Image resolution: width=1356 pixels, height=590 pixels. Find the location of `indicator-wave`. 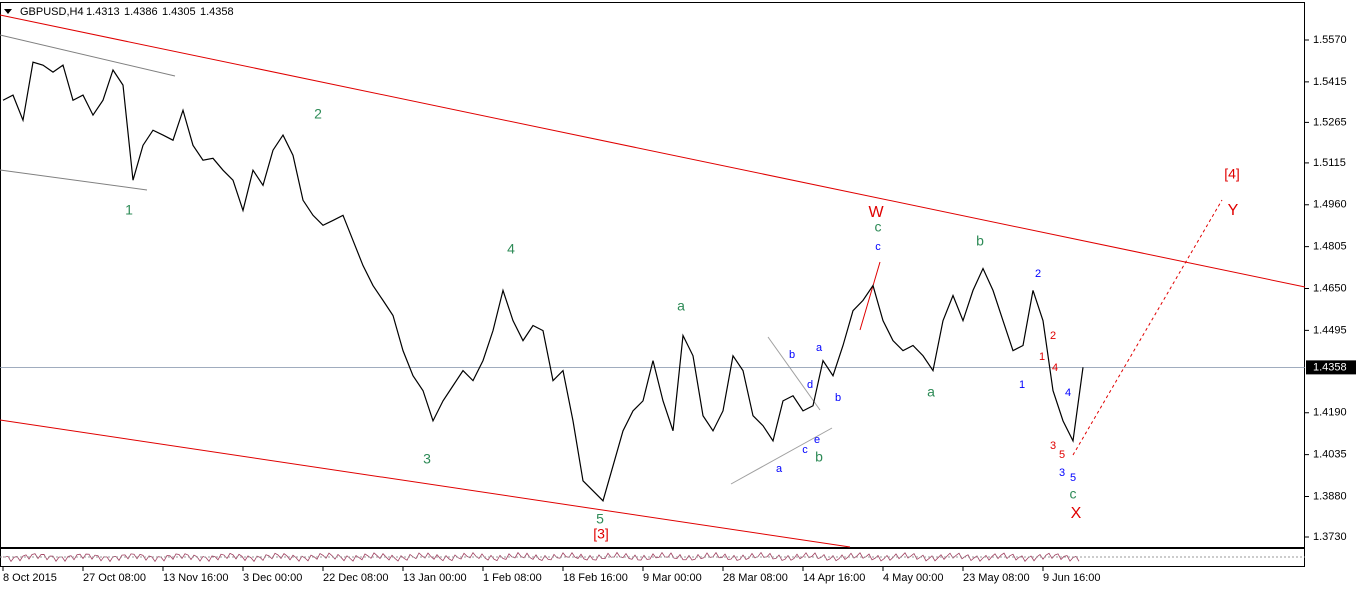

indicator-wave is located at coordinates (541, 557).